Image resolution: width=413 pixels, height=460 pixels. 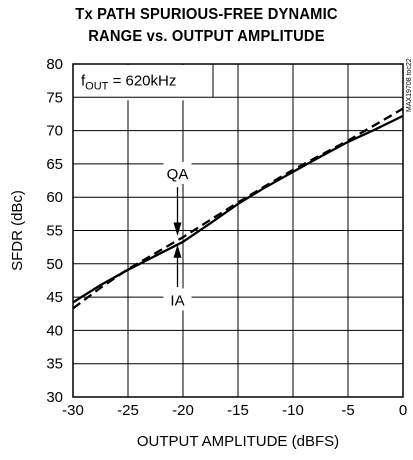 I want to click on callout-label-qa: QA, so click(x=178, y=174).